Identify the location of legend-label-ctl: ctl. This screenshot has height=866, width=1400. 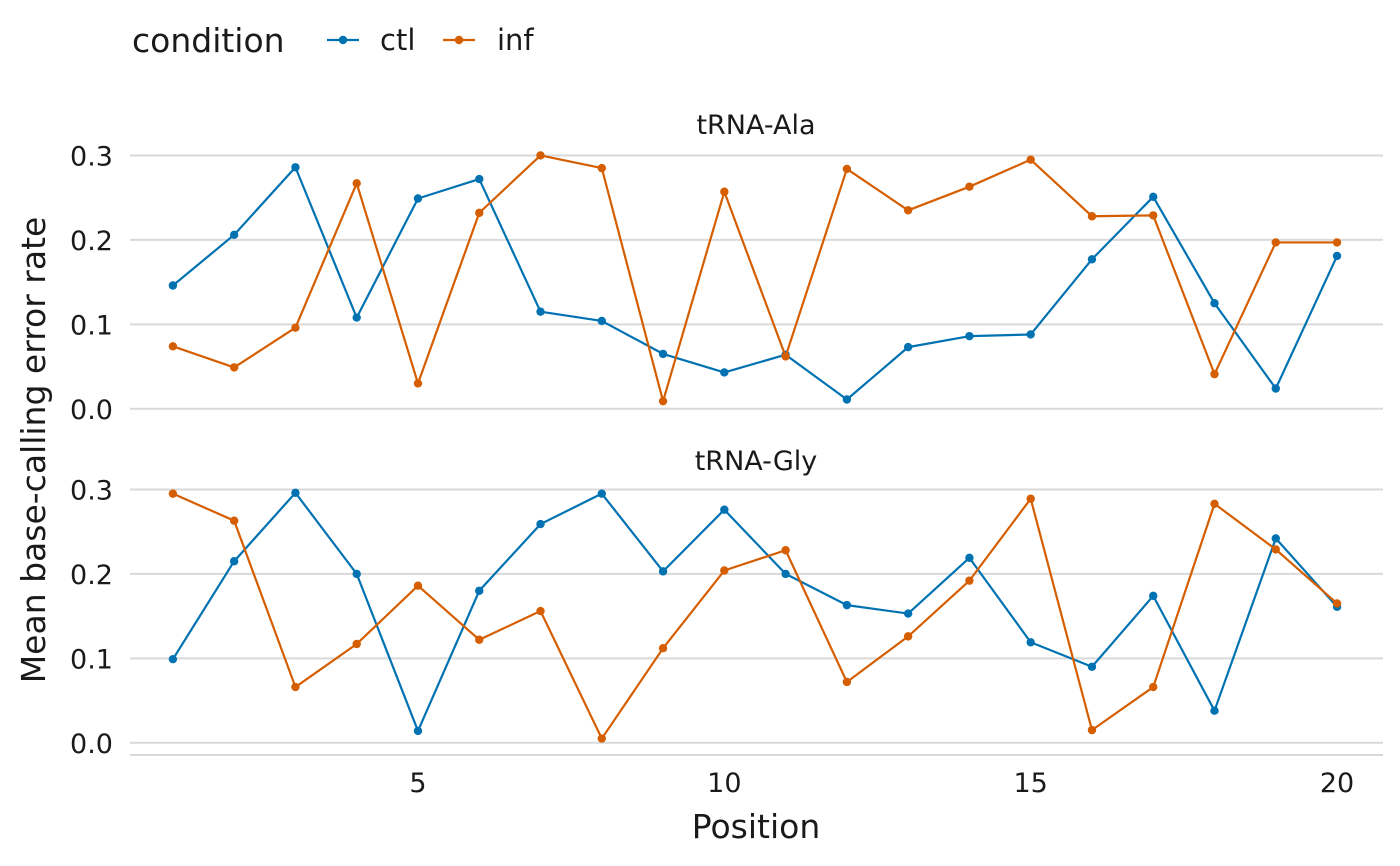
(397, 40).